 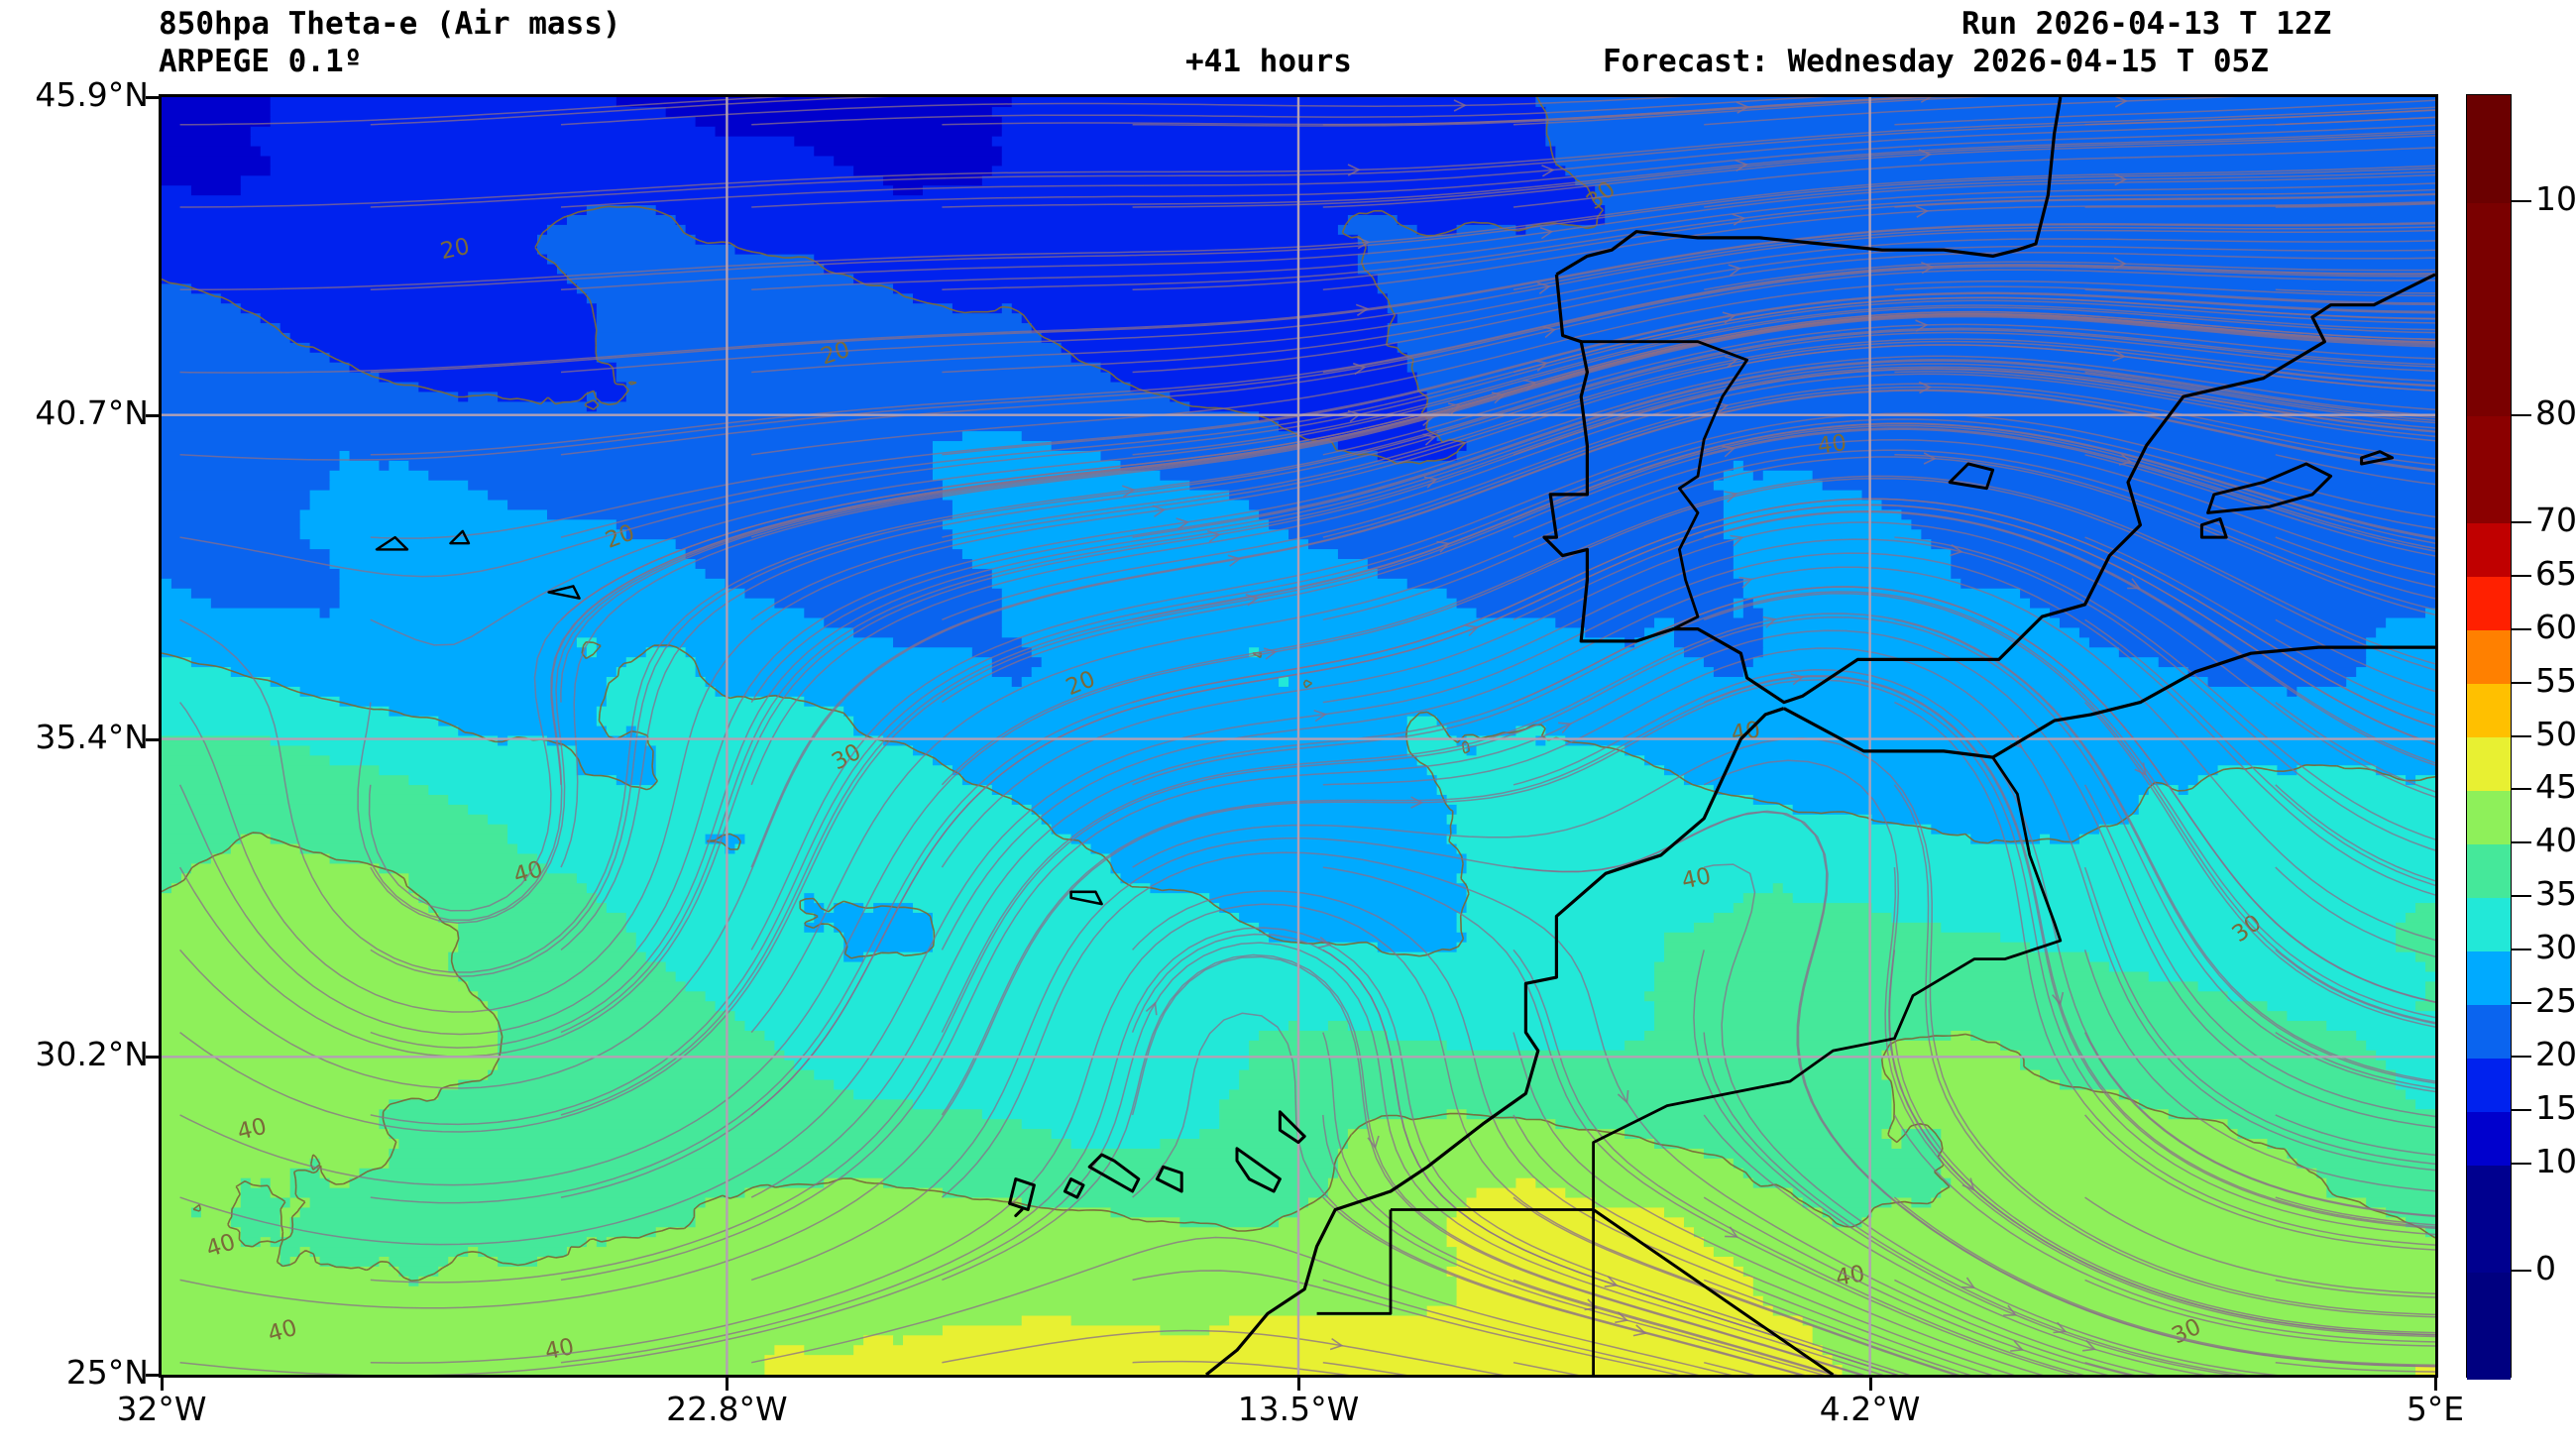 I want to click on lead-time-label: +41 hours, so click(x=1268, y=61).